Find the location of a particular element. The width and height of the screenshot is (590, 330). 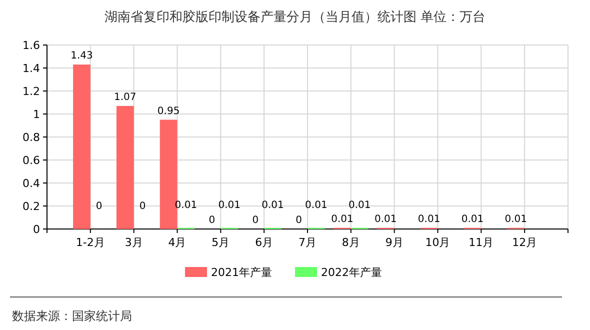

x-tick-label: 4月 is located at coordinates (177, 242).